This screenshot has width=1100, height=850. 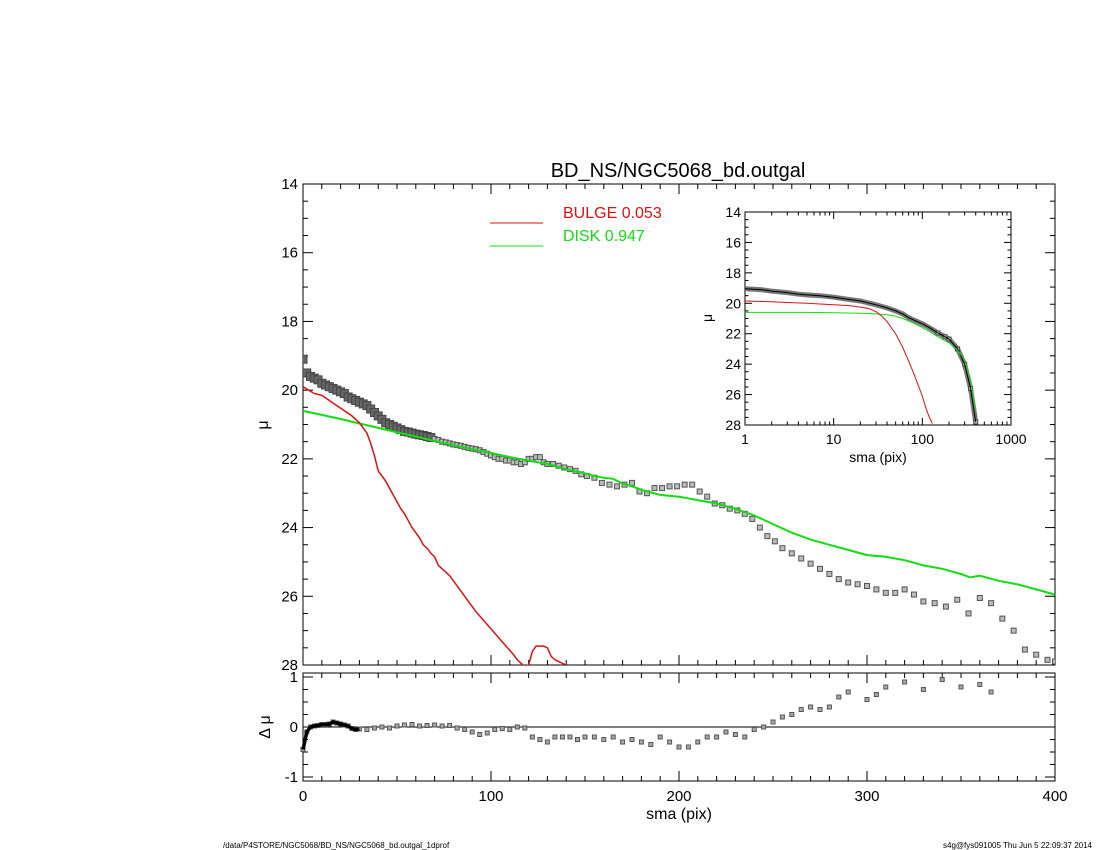 What do you see at coordinates (303, 796) in the screenshot?
I see `residual-x-tick-label: 0` at bounding box center [303, 796].